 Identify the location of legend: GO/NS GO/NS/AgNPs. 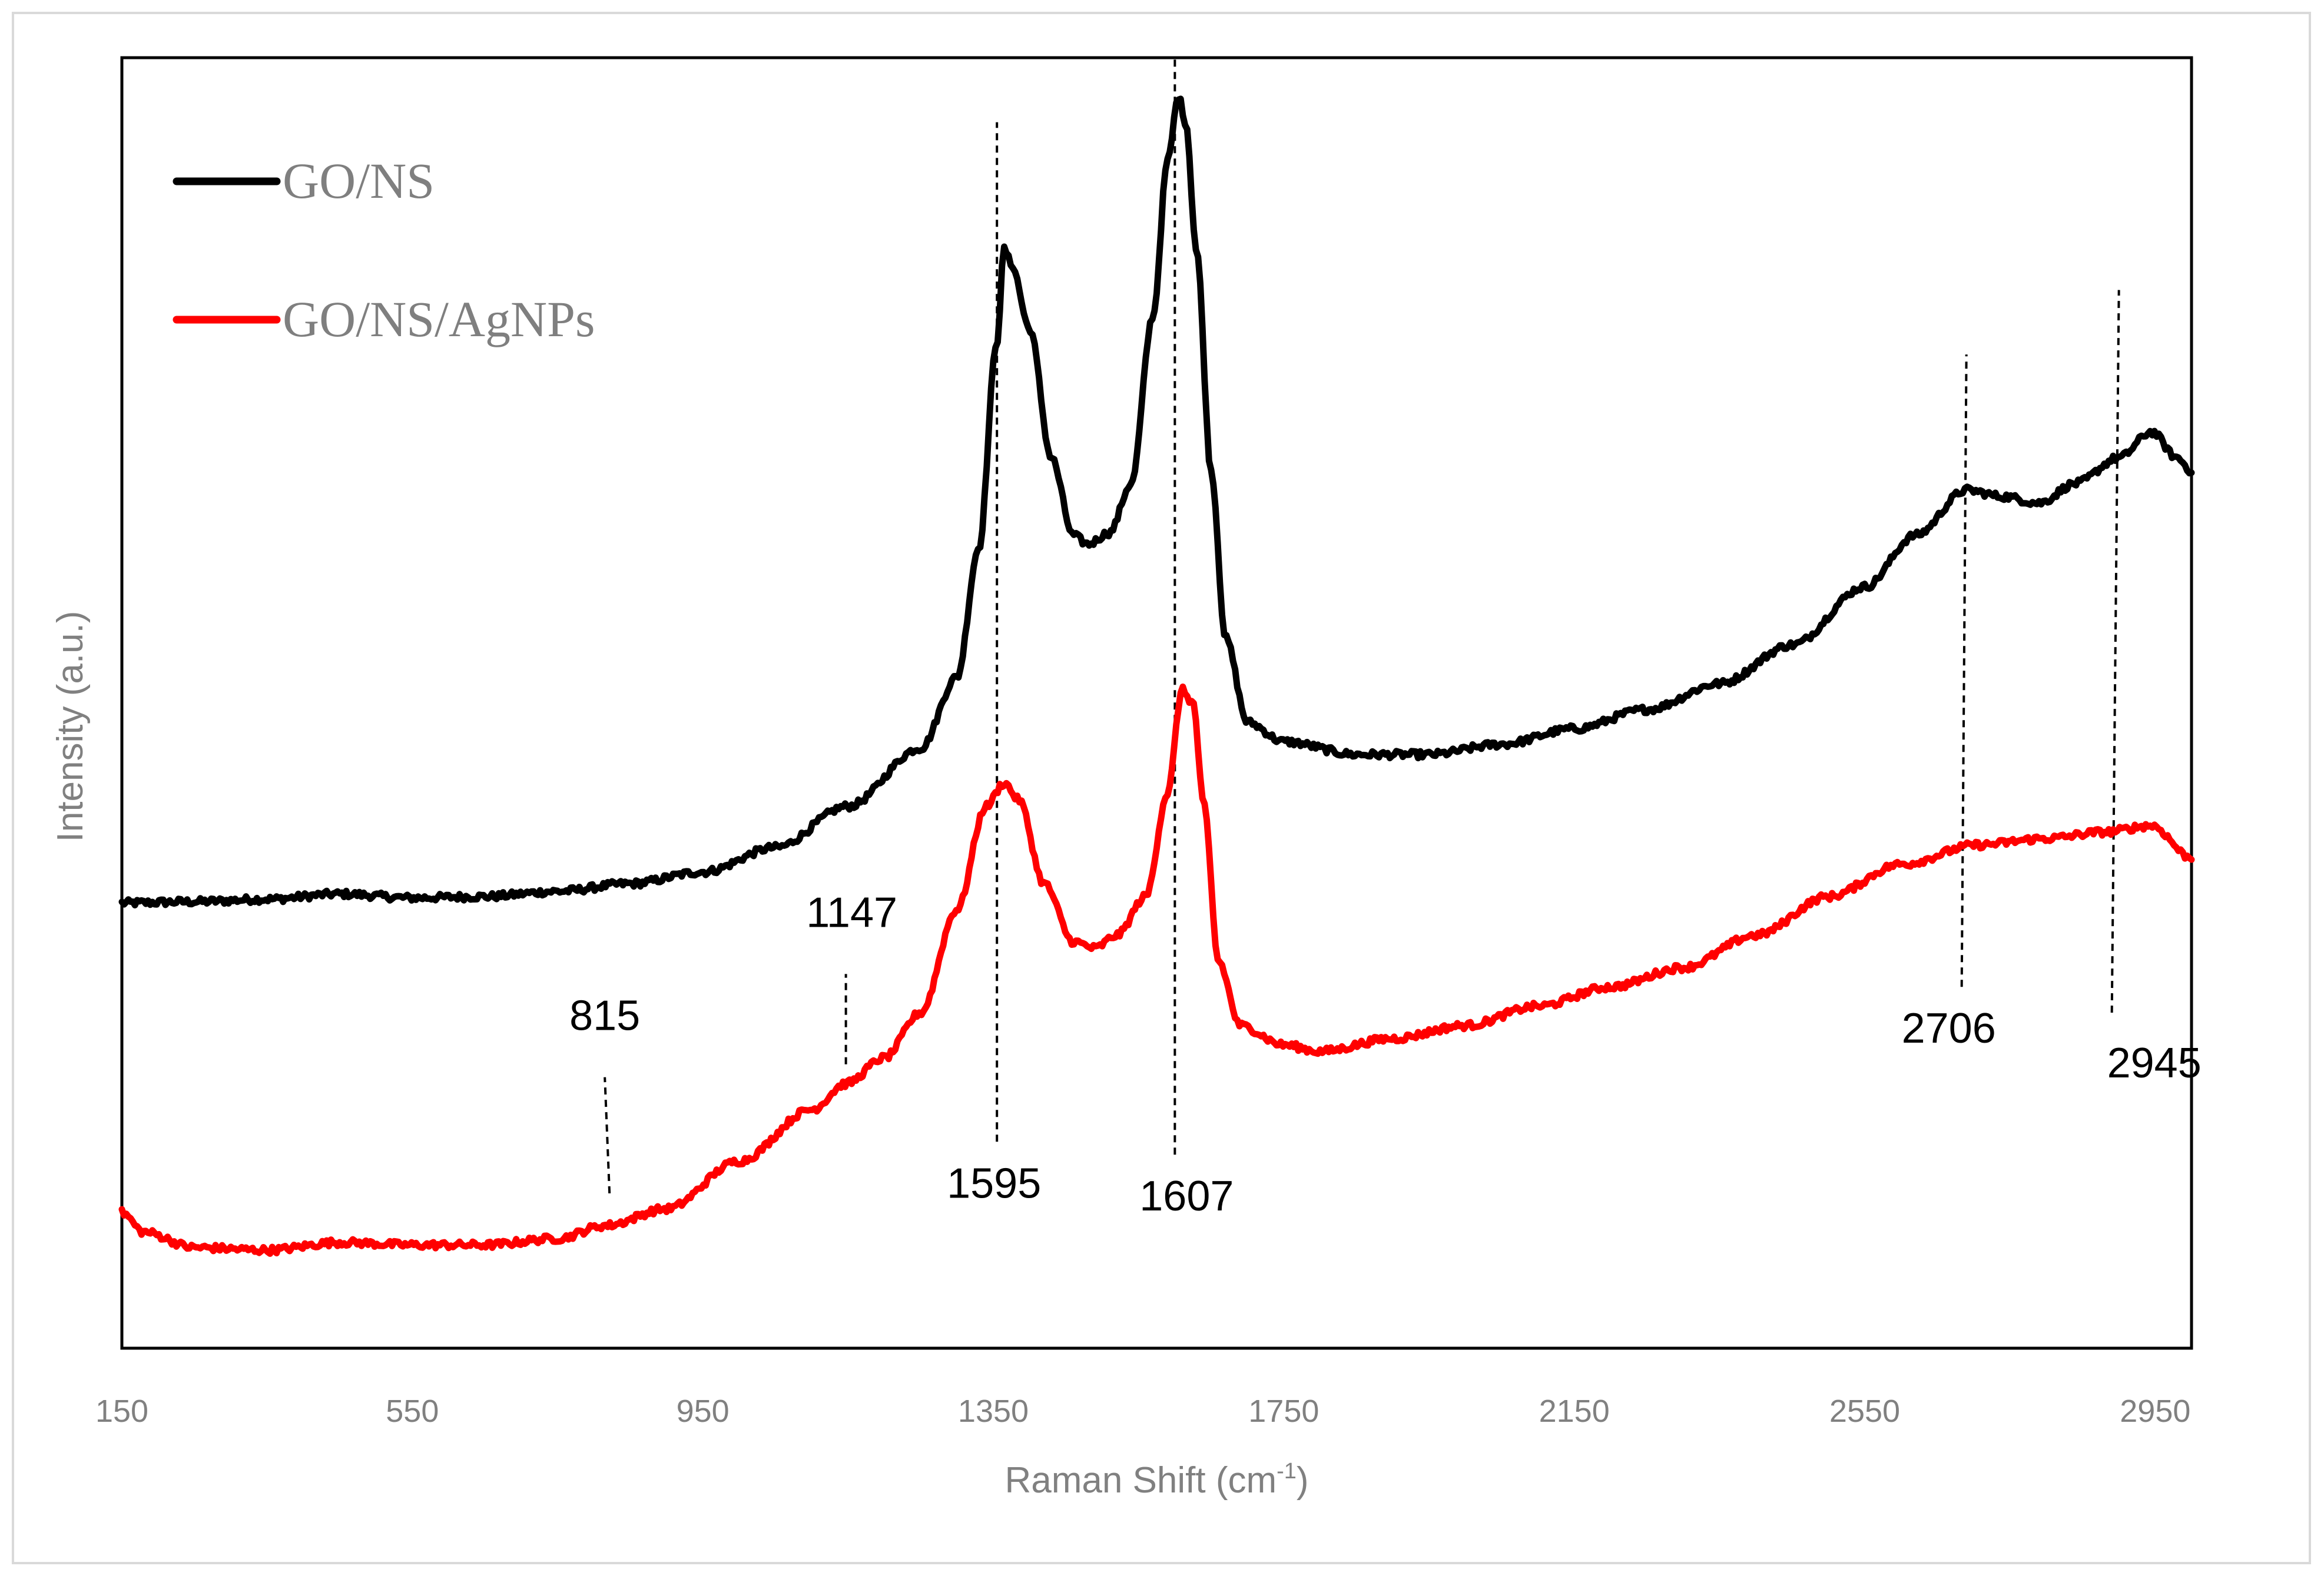
(384, 249).